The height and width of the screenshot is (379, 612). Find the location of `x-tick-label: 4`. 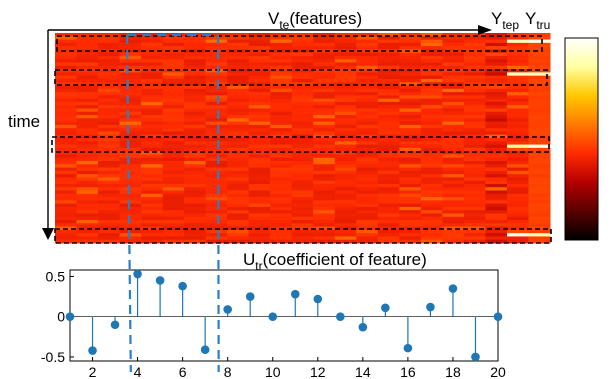

x-tick-label: 4 is located at coordinates (138, 371).